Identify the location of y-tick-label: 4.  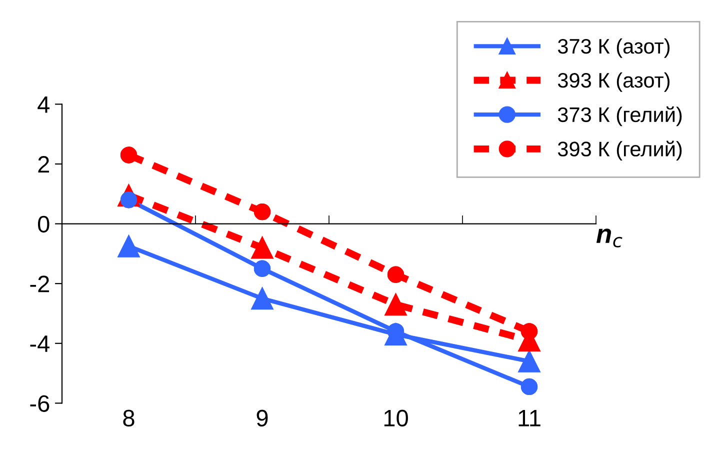
(44, 104).